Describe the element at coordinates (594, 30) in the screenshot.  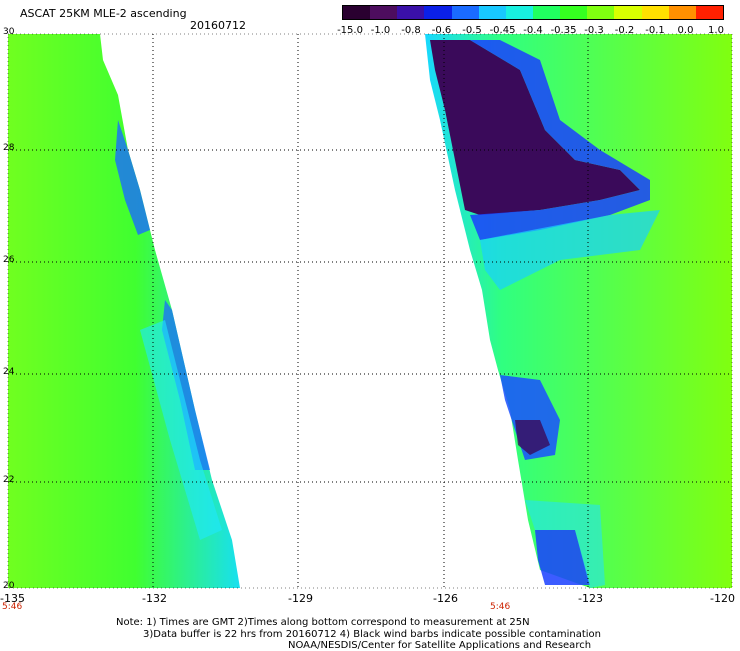
I see `colorbar-tick-label: -0.3` at that location.